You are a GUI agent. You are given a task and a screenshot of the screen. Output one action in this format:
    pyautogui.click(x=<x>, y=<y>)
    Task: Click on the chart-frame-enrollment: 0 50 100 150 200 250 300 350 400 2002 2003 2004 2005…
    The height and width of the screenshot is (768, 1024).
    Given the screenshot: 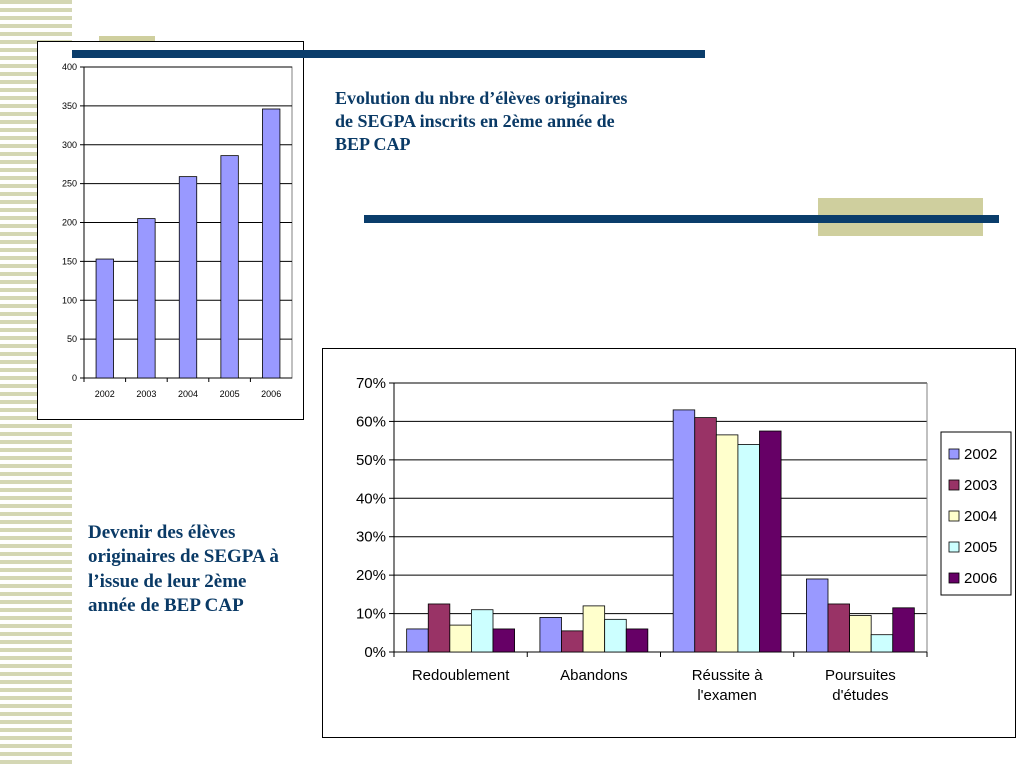 What is the action you would take?
    pyautogui.click(x=170, y=230)
    